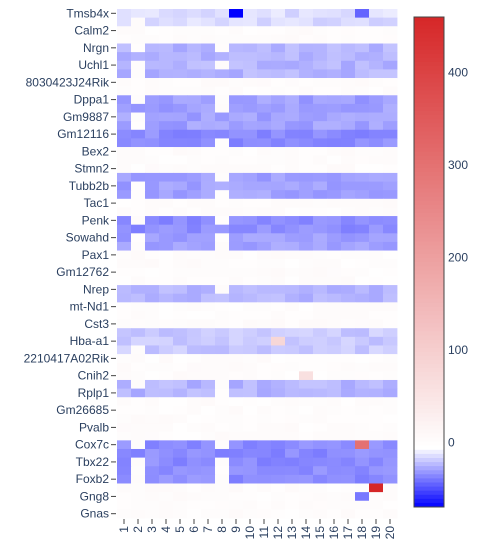 This screenshot has height=546, width=490. What do you see at coordinates (93, 65) in the screenshot?
I see `y-tick-label: Uchl1` at bounding box center [93, 65].